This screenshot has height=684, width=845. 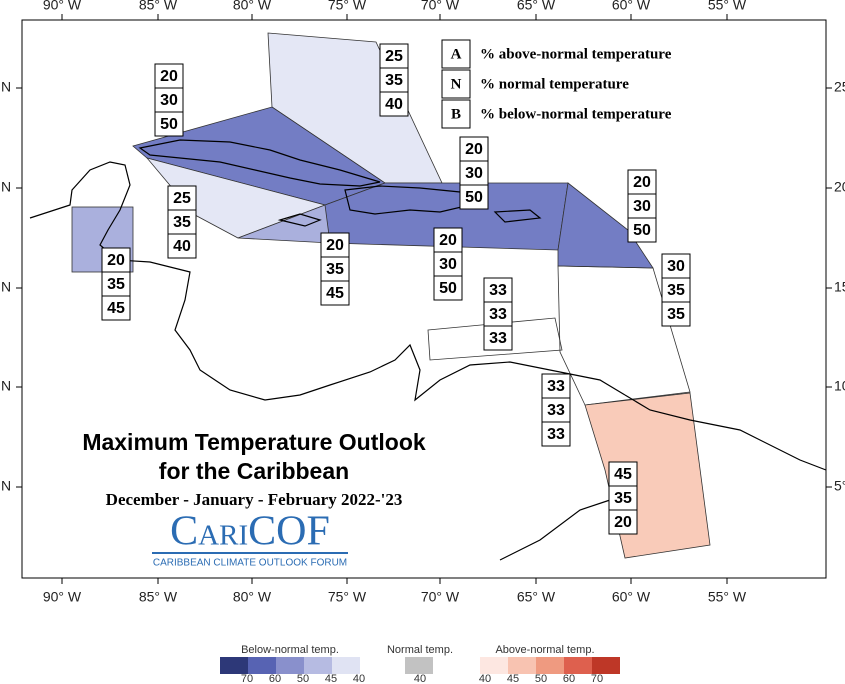 I want to click on lon-label: 80° W, so click(x=252, y=597).